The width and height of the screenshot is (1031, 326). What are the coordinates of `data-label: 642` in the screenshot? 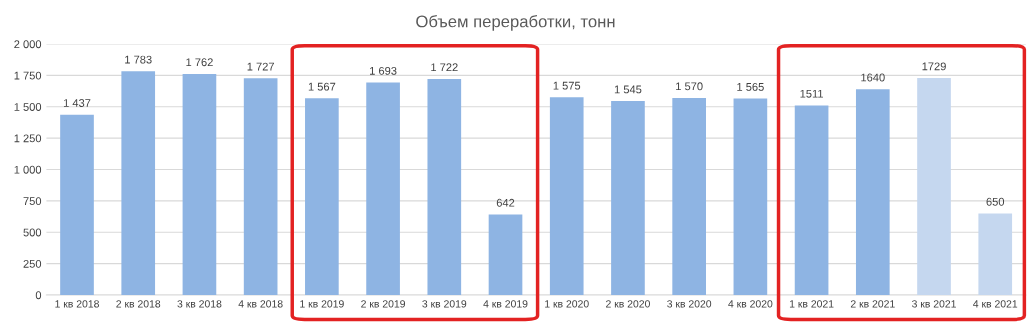 It's located at (505, 202).